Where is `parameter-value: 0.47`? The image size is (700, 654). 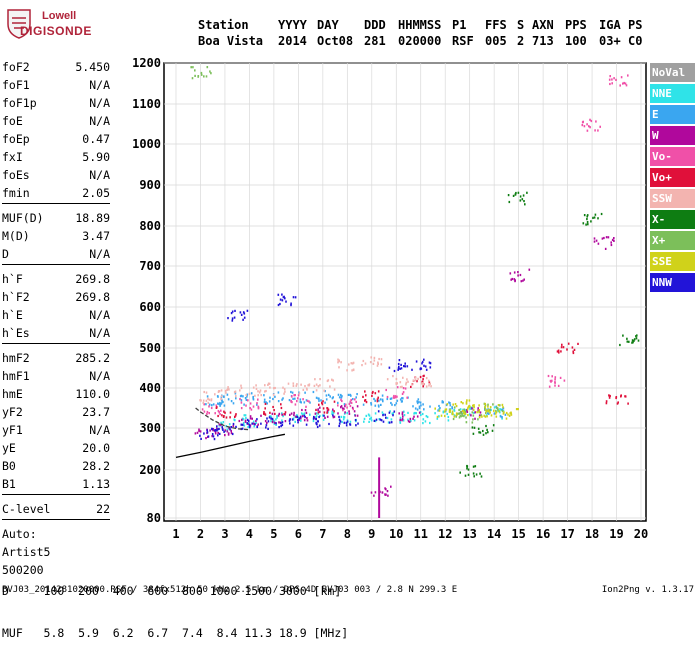
parameter-value: 0.47 is located at coordinates (96, 139).